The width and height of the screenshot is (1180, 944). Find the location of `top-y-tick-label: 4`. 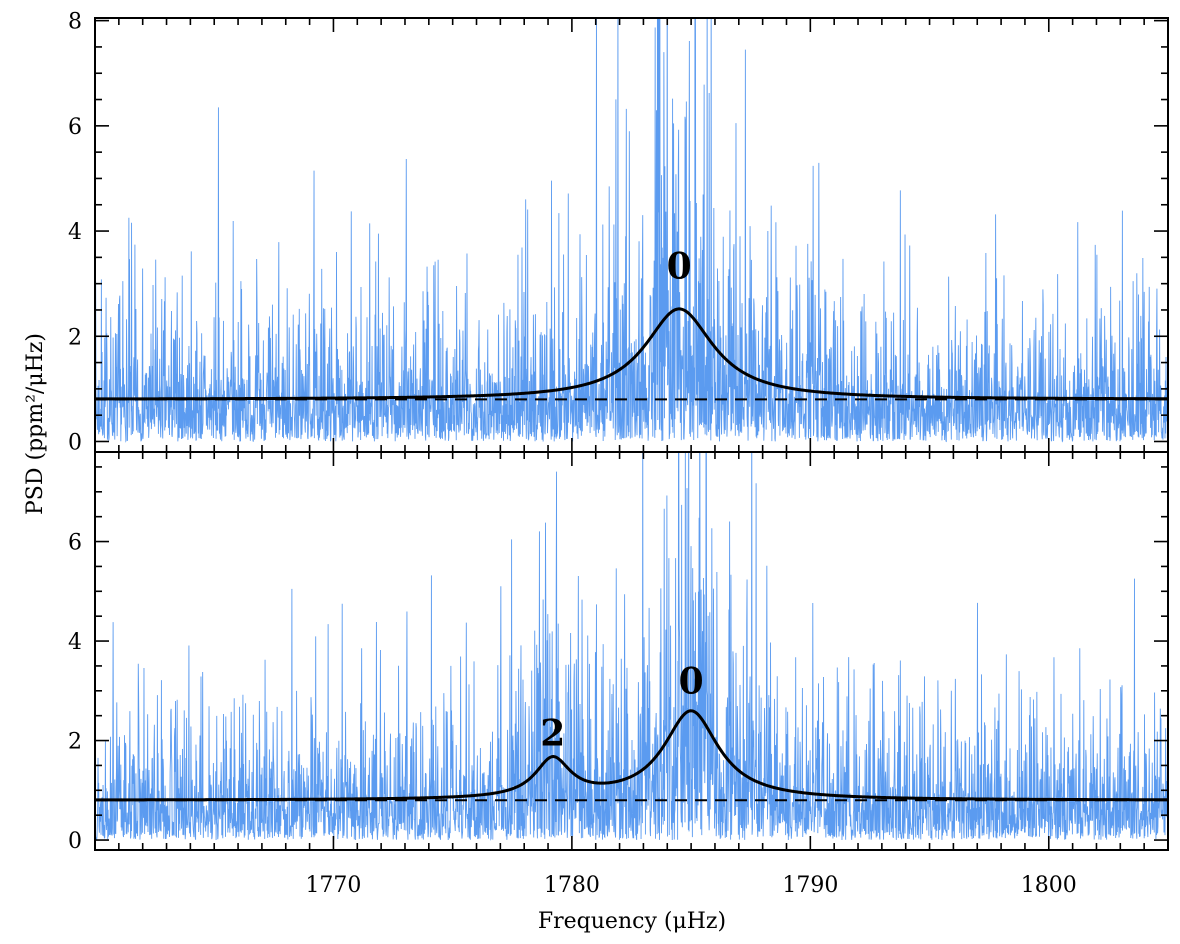

top-y-tick-label: 4 is located at coordinates (75, 232).